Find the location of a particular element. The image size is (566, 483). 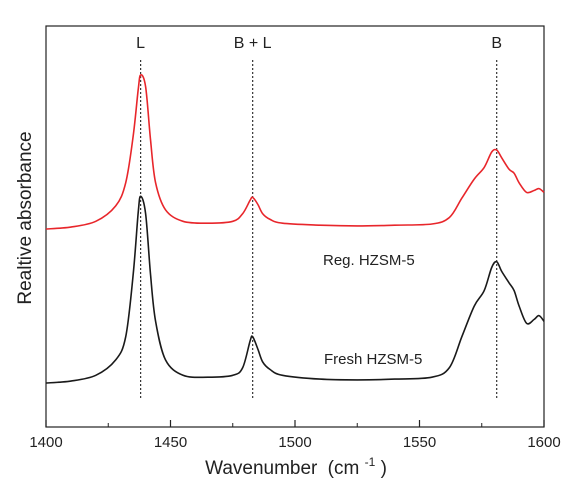

peak-annotation-label: B + L is located at coordinates (253, 43).